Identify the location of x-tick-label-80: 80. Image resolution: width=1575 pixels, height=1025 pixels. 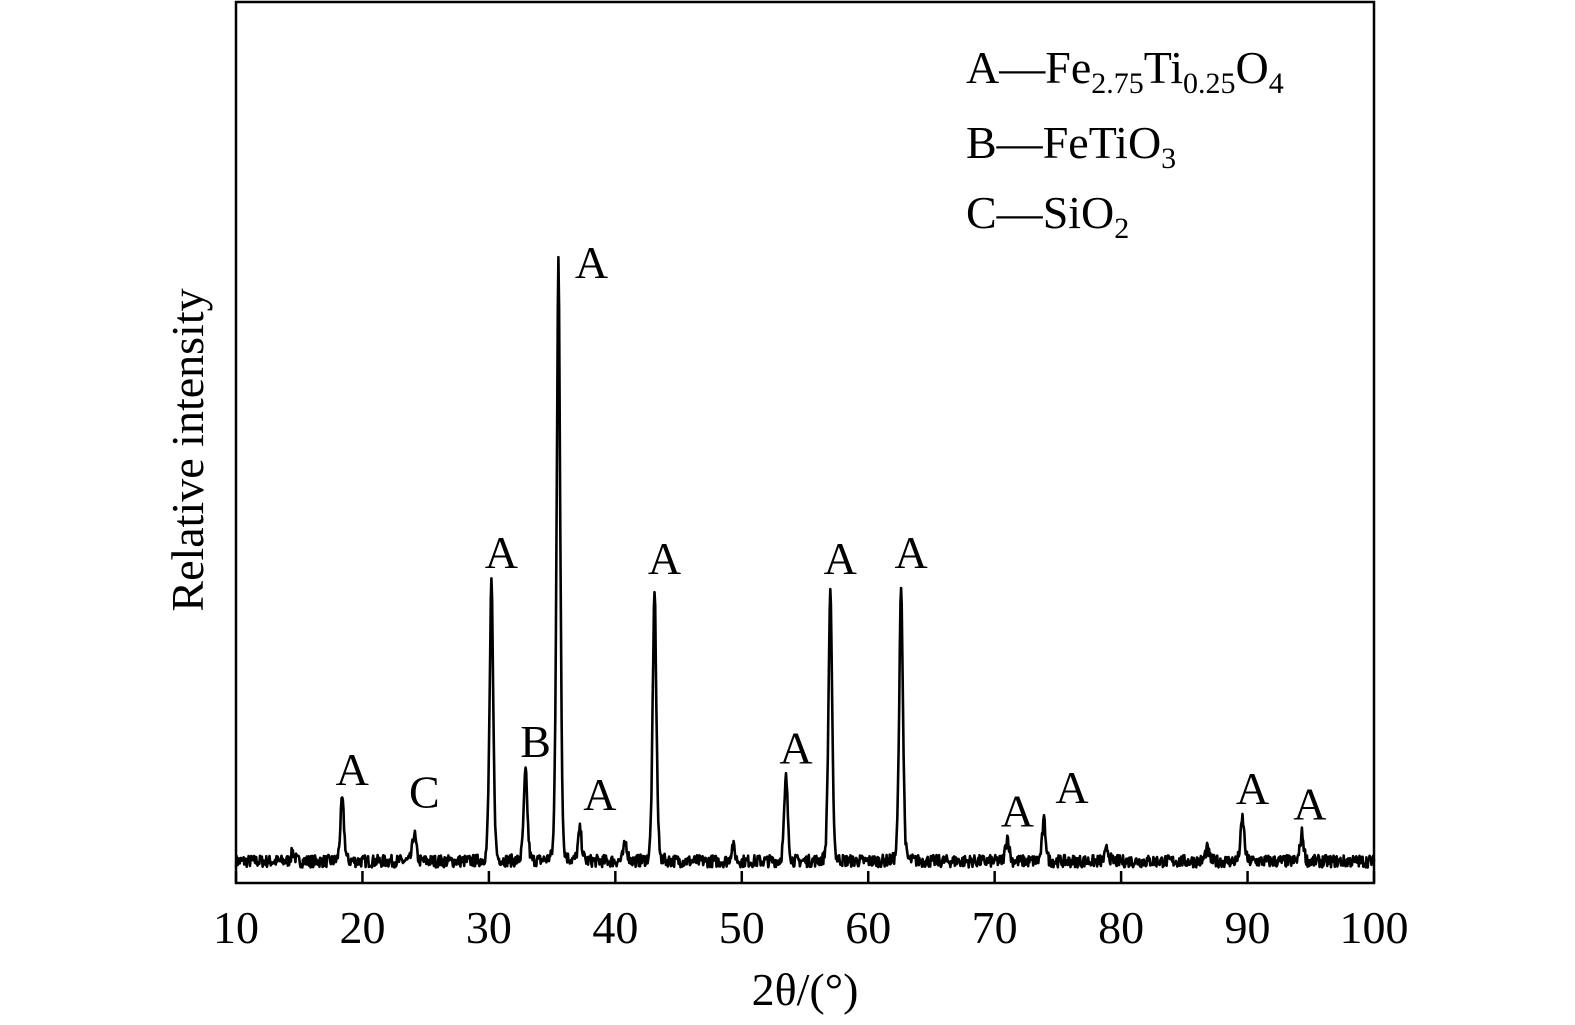
(1121, 927).